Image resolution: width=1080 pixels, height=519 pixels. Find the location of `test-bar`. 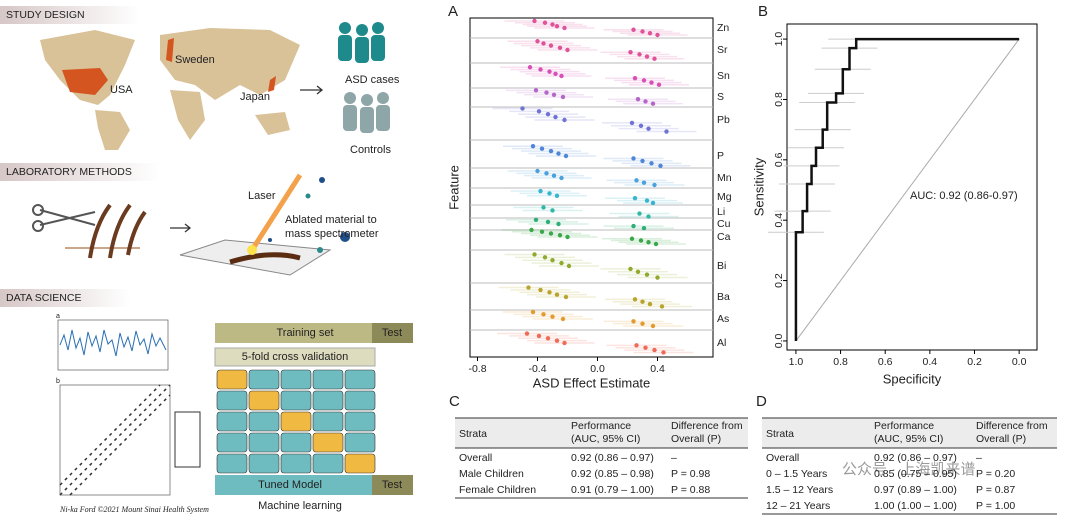

test-bar is located at coordinates (392, 485).